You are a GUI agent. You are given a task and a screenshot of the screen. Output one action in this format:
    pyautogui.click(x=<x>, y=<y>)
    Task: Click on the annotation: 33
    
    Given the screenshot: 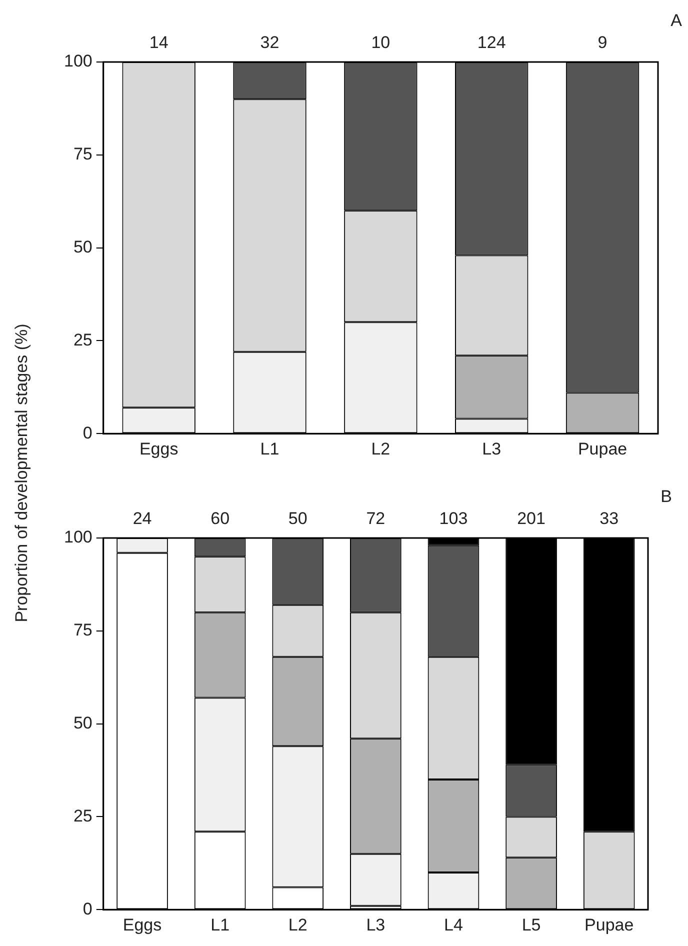 What is the action you would take?
    pyautogui.click(x=609, y=518)
    